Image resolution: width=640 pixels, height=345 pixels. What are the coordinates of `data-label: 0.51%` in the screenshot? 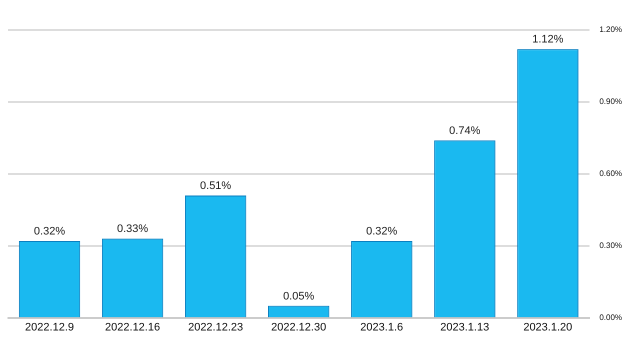 It's located at (216, 186).